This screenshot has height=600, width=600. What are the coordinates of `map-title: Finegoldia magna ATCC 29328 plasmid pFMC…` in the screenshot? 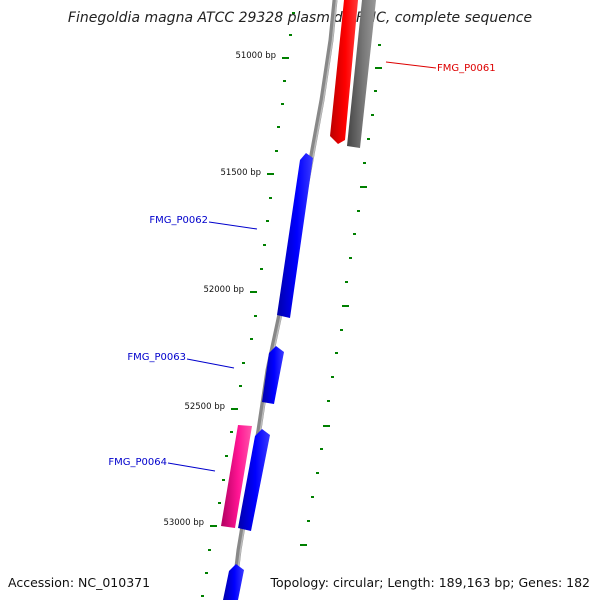 It's located at (300, 18).